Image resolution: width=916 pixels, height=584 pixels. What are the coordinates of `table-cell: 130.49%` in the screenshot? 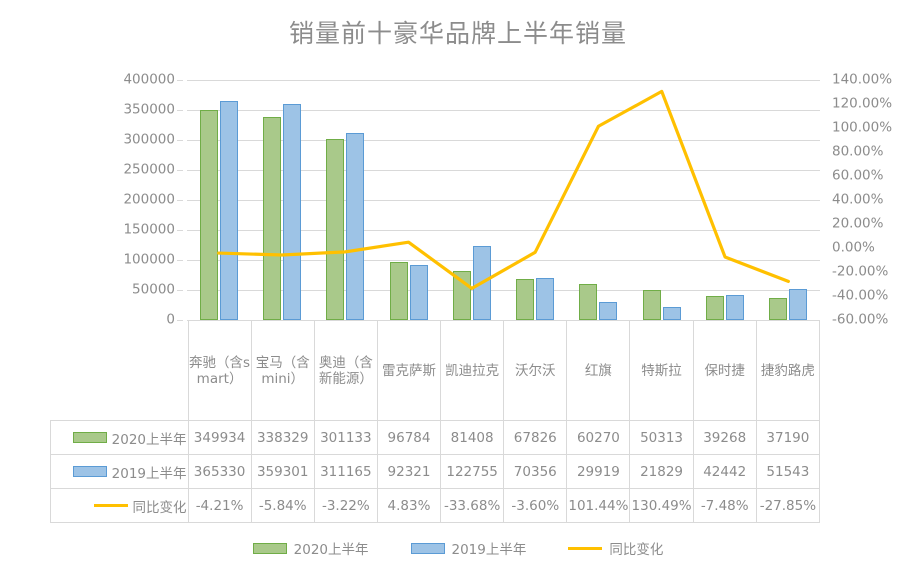 It's located at (661, 505).